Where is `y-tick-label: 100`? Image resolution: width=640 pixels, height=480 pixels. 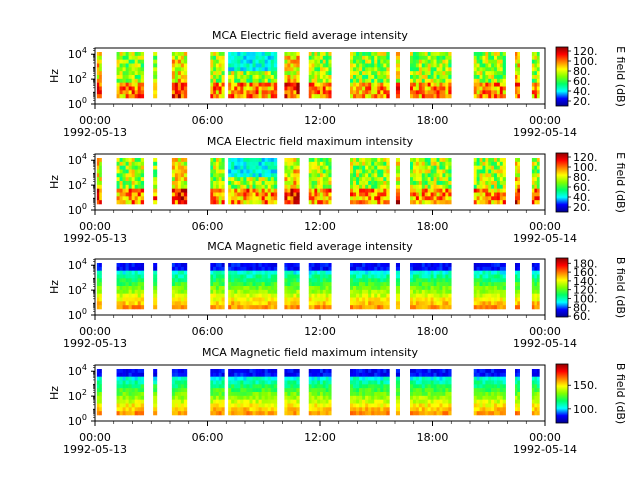
y-tick-label: 100 is located at coordinates (77, 314).